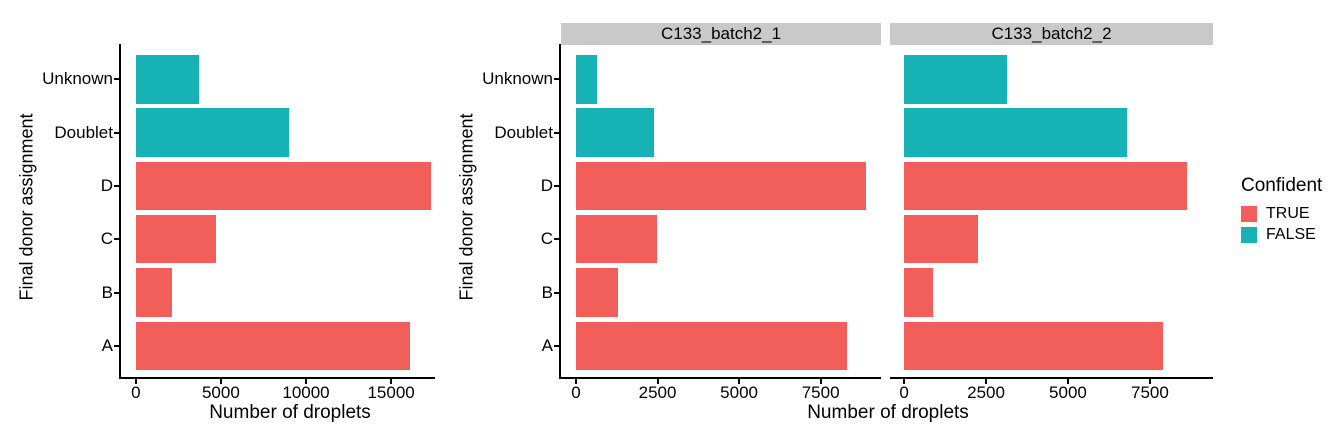  What do you see at coordinates (941, 239) in the screenshot?
I see `bar-C133_batch2_2-c` at bounding box center [941, 239].